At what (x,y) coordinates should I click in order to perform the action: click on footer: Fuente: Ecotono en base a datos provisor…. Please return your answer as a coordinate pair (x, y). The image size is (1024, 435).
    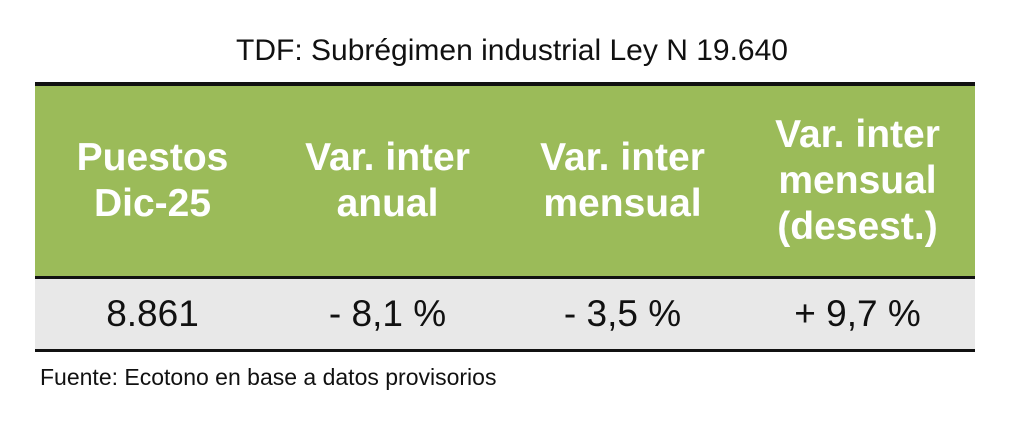
    Looking at the image, I should click on (268, 377).